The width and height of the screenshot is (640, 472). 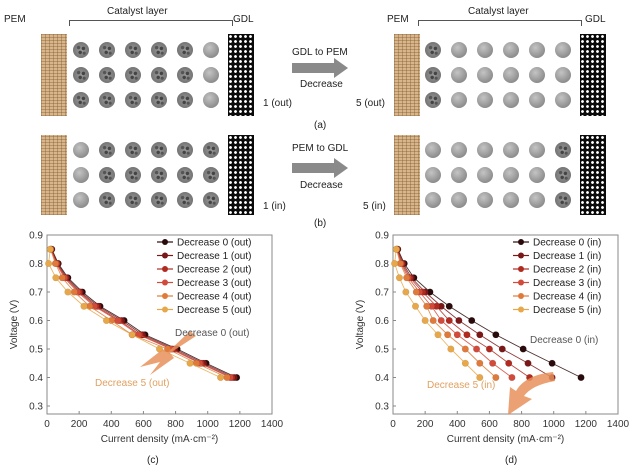 I want to click on x-tick-label: 400, so click(x=111, y=424).